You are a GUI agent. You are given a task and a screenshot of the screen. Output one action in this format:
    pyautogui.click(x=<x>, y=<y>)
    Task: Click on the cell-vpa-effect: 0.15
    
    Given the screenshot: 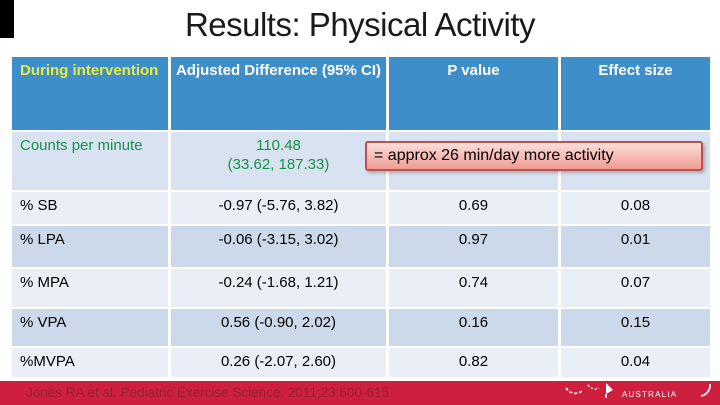 What is the action you would take?
    pyautogui.click(x=635, y=327)
    